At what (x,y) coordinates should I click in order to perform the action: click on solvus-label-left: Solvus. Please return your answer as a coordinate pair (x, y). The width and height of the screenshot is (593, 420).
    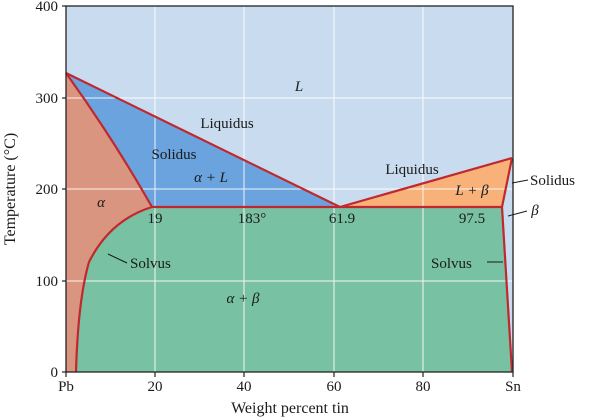
    Looking at the image, I should click on (150, 264).